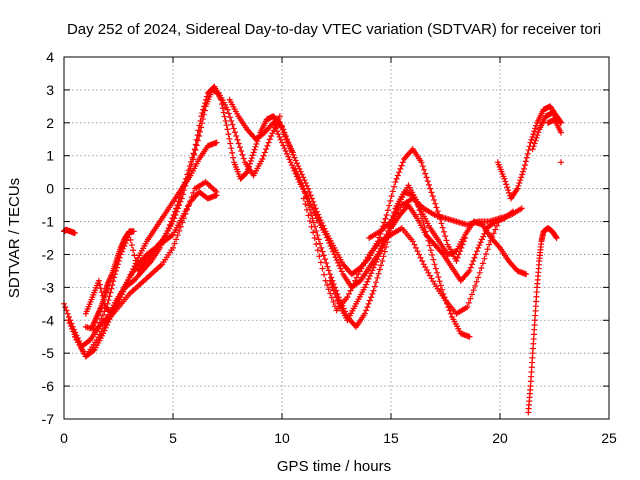 The image size is (640, 480). What do you see at coordinates (50, 57) in the screenshot?
I see `y-tick-label: 4` at bounding box center [50, 57].